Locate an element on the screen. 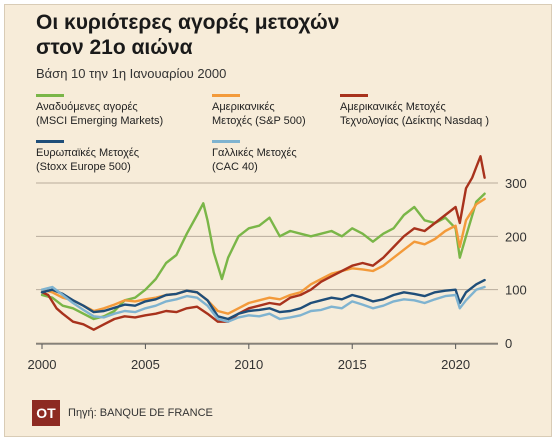  legend-label: (Stoxx Europe 500) is located at coordinates (83, 167).